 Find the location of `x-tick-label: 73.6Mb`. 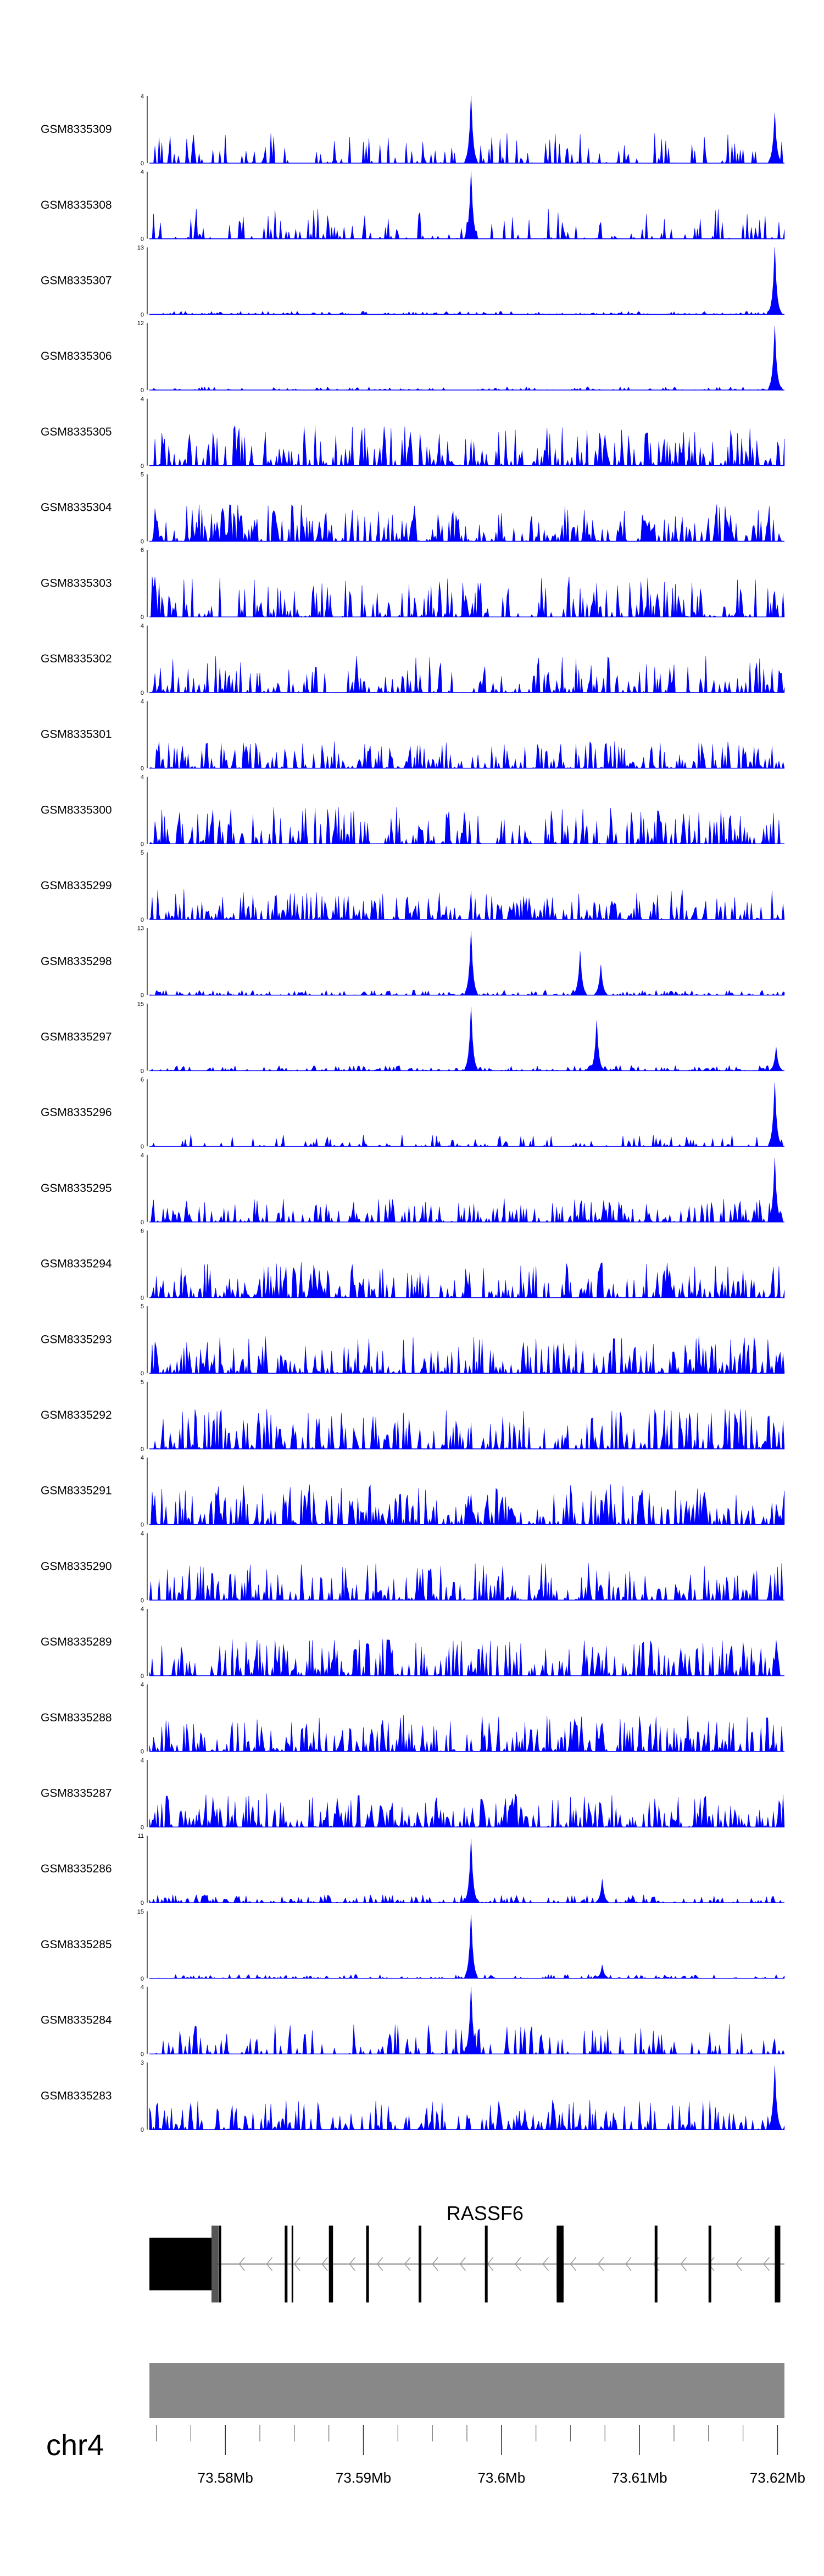

x-tick-label: 73.6Mb is located at coordinates (501, 2477).